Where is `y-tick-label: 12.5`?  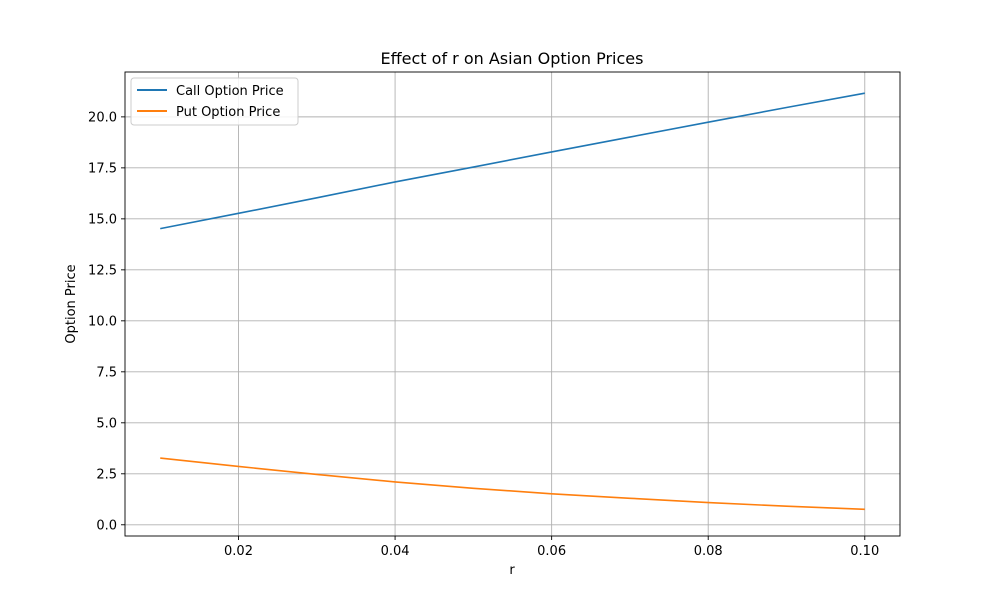 y-tick-label: 12.5 is located at coordinates (102, 270).